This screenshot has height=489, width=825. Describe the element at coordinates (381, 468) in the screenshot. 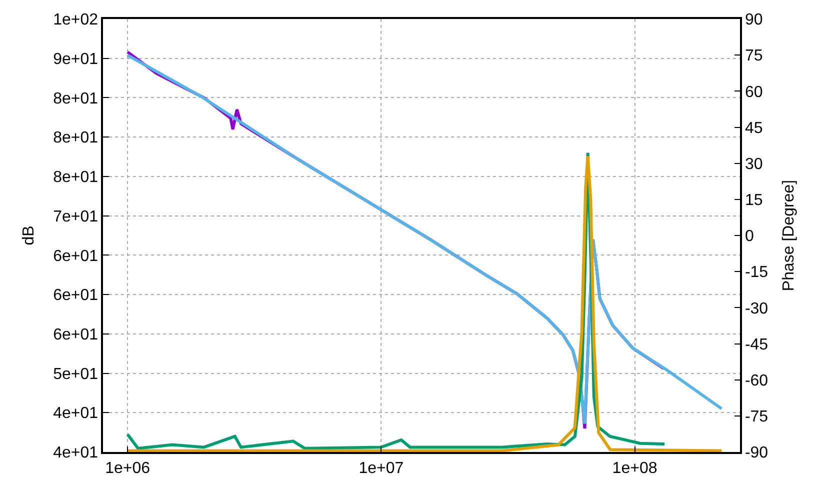

I see `x-tick-label: 1e+07` at that location.